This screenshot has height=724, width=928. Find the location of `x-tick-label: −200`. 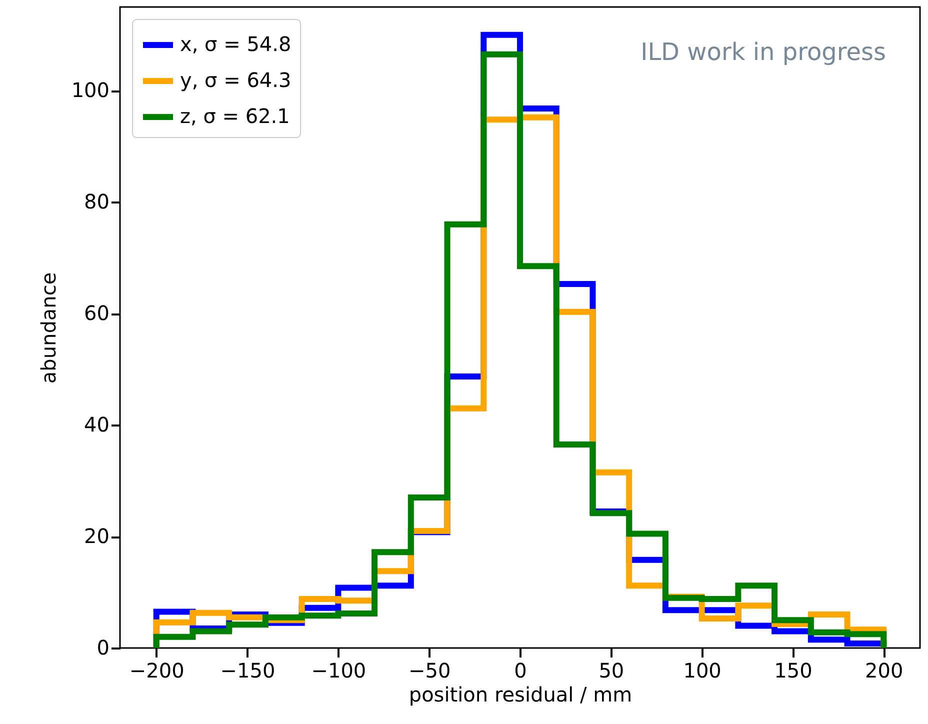

x-tick-label: −200 is located at coordinates (156, 670).